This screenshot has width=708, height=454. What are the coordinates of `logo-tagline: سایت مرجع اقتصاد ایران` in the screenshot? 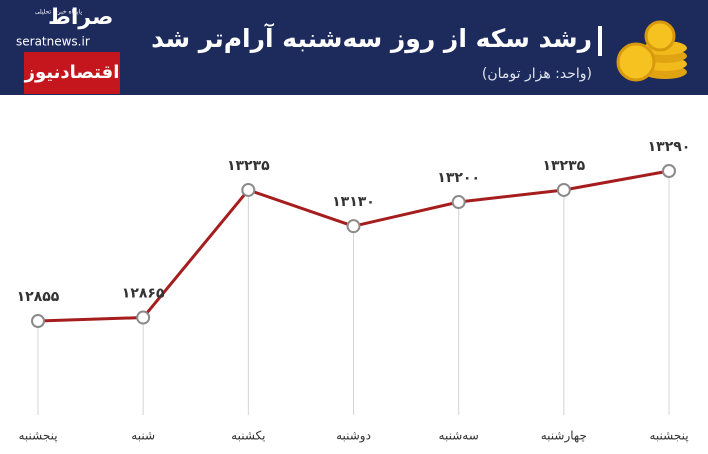 It's located at (72, 105).